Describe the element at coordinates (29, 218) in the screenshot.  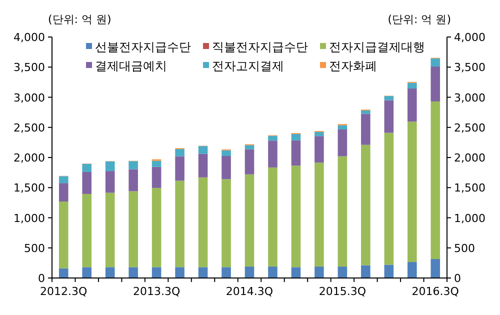
I see `y-tick-label: 1,000` at that location.